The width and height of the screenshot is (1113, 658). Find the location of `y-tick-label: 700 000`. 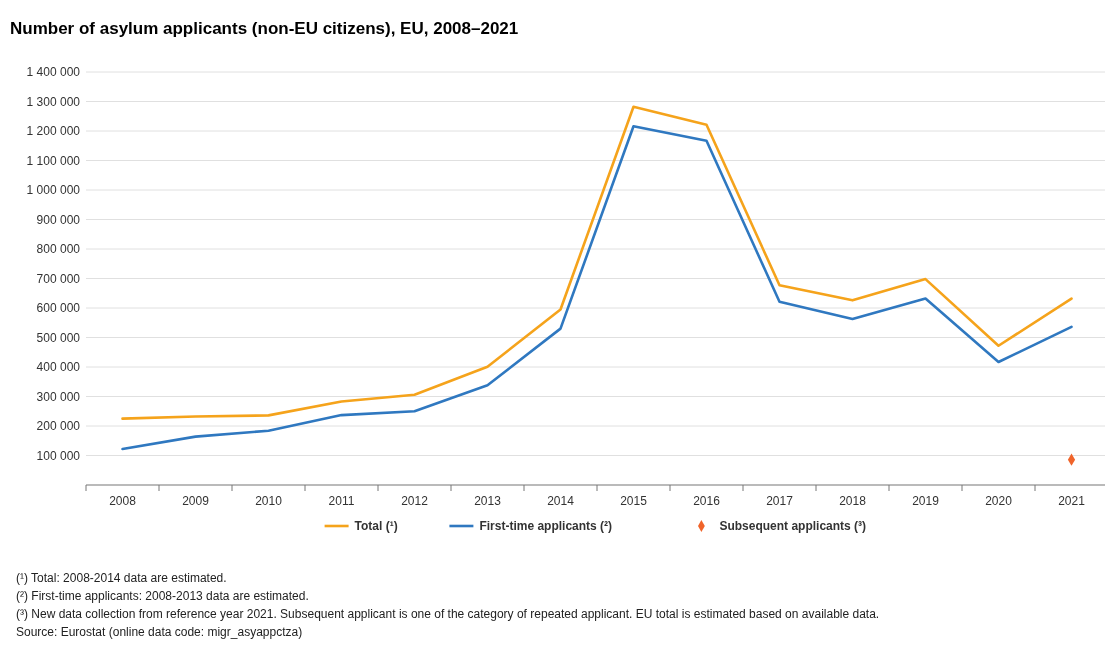

y-tick-label: 700 000 is located at coordinates (58, 278).